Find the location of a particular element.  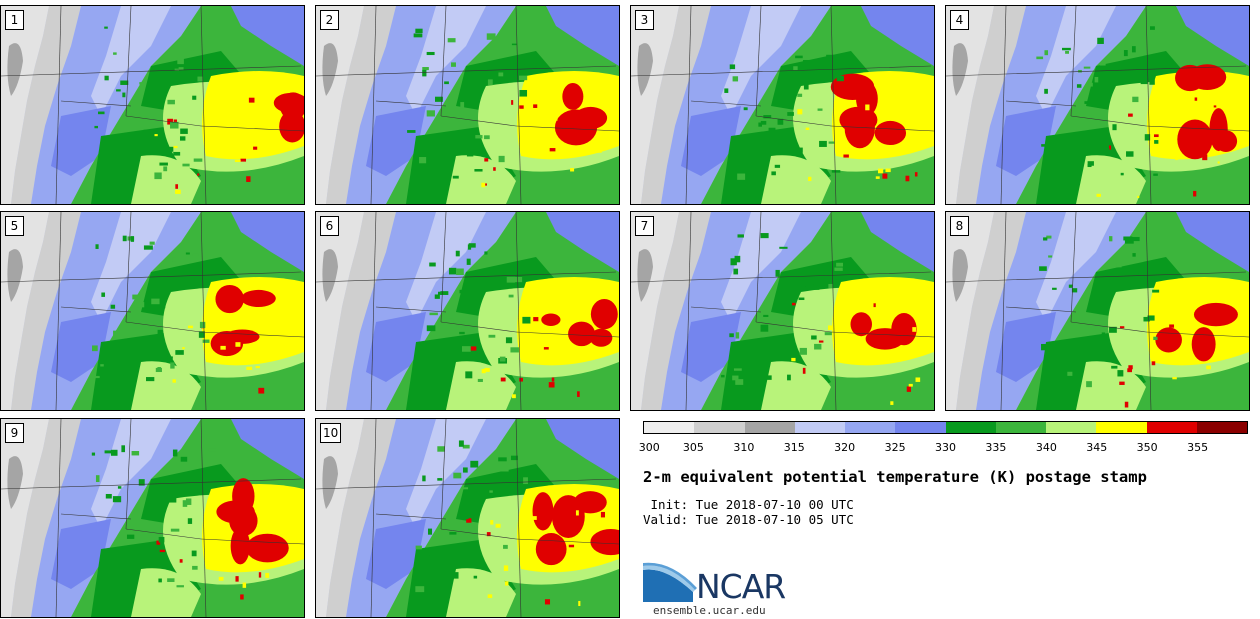

colorbar-tick-label: 300 is located at coordinates (649, 447).